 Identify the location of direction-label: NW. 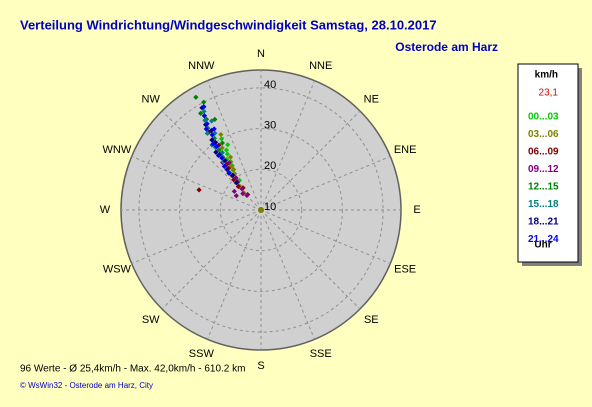
(151, 100).